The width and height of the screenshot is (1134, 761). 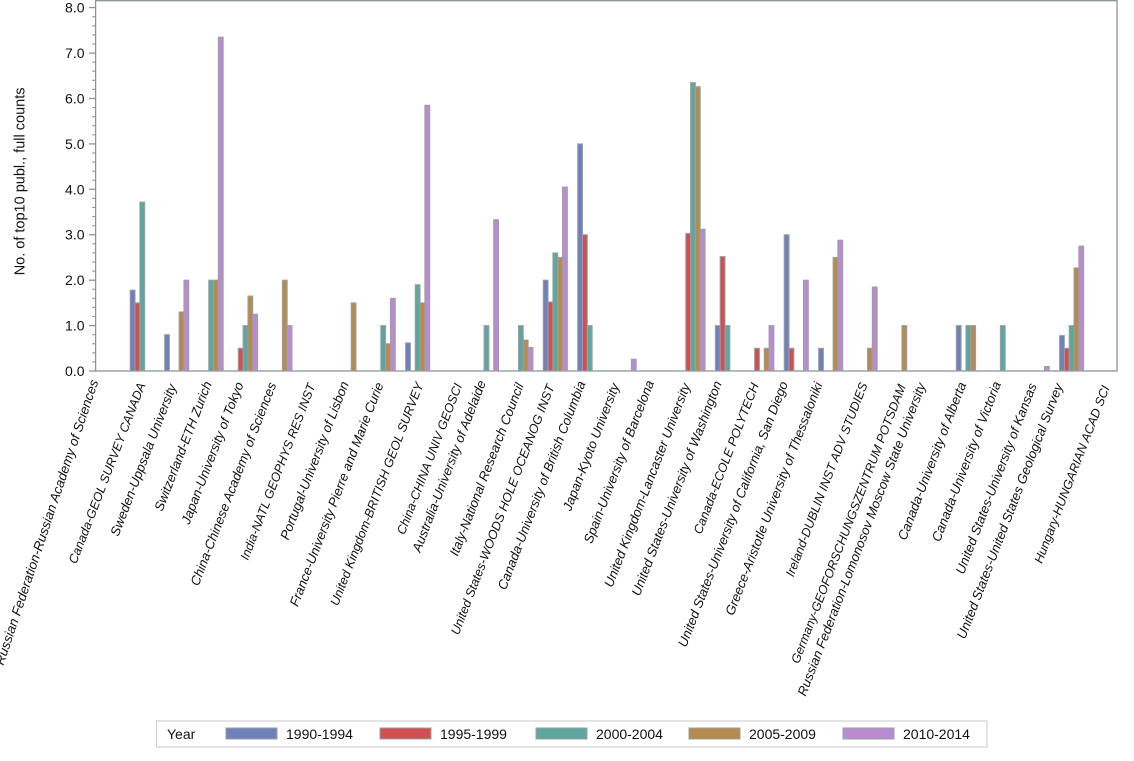 I want to click on svg-text: 2000-2004, so click(x=629, y=734).